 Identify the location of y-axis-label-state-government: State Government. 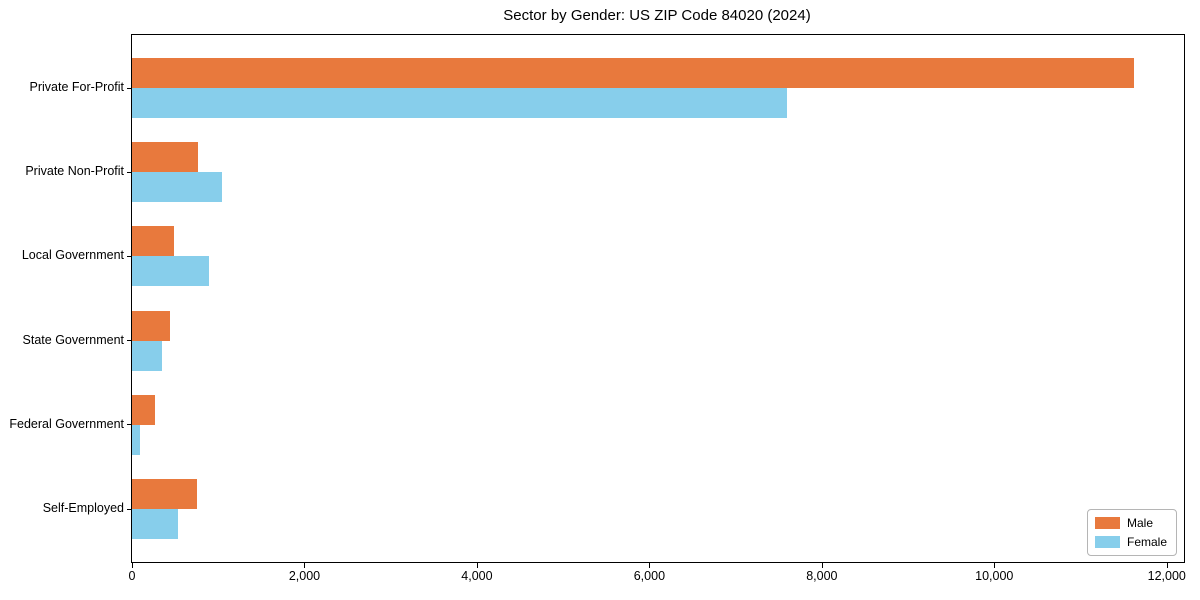
(73, 339).